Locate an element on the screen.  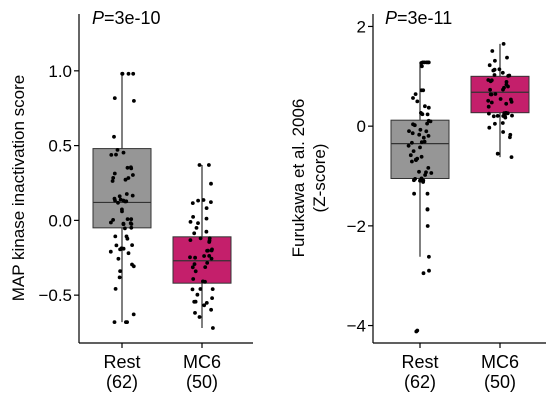
left-y-tick-label: −0.5 is located at coordinates (55, 295).